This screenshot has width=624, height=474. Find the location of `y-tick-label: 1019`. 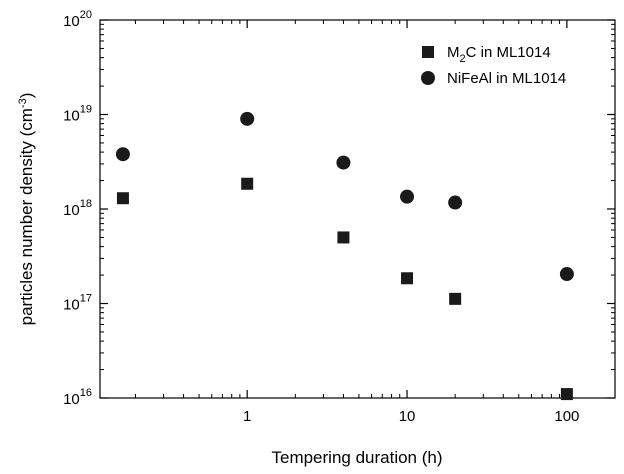

y-tick-label: 1019 is located at coordinates (77, 114).